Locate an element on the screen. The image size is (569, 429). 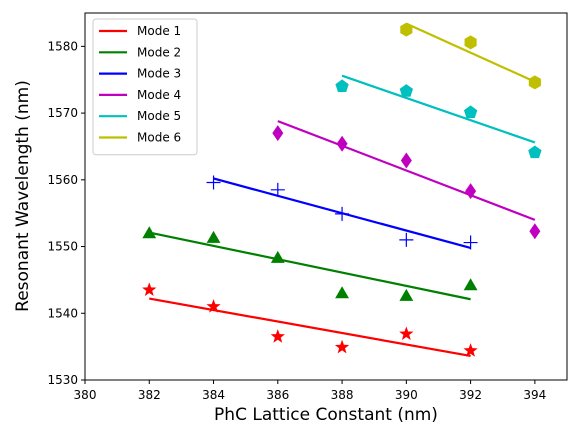
x-tick-label: 388 is located at coordinates (342, 395).